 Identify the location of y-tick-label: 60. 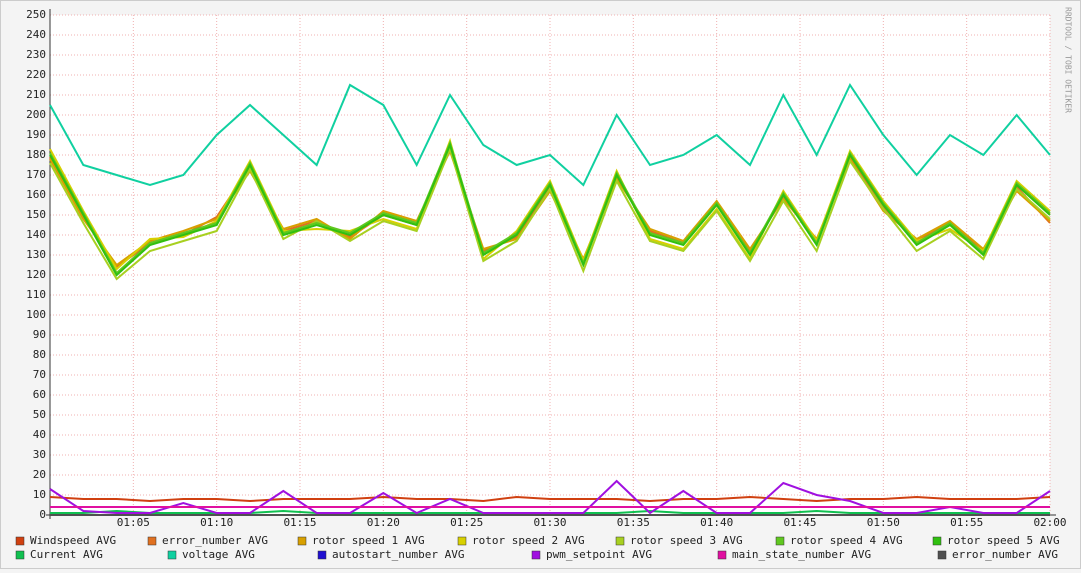
(39, 394).